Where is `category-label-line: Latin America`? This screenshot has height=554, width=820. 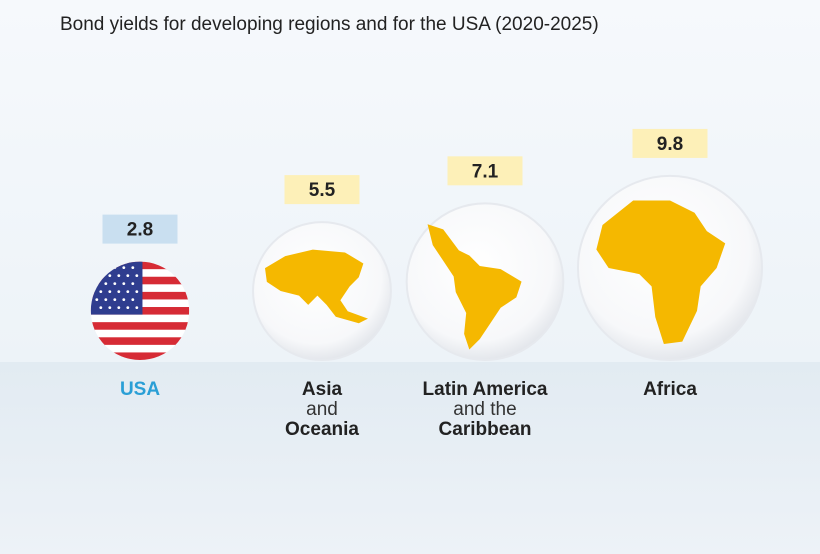
category-label-line: Latin America is located at coordinates (485, 389).